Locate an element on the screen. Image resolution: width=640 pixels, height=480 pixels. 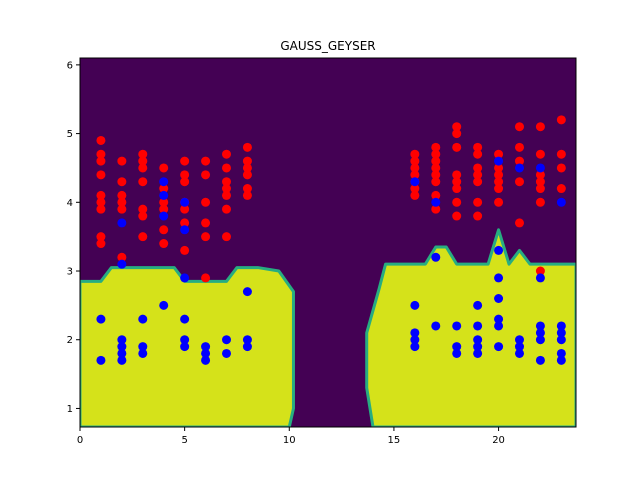
region-blue-class-right is located at coordinates (470, 327).